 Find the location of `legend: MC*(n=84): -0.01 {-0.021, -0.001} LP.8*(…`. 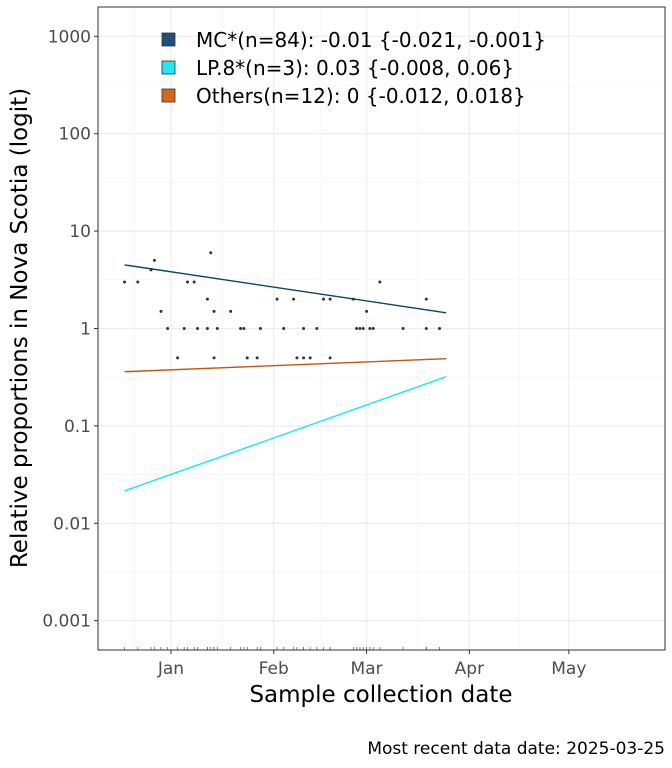

legend: MC*(n=84): -0.01 {-0.021, -0.001} LP.8*(… is located at coordinates (353, 68).